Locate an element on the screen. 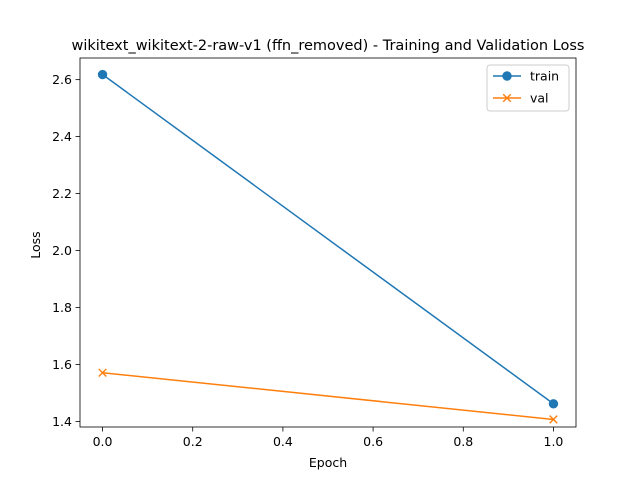 The image size is (640, 480). series-val is located at coordinates (328, 396).